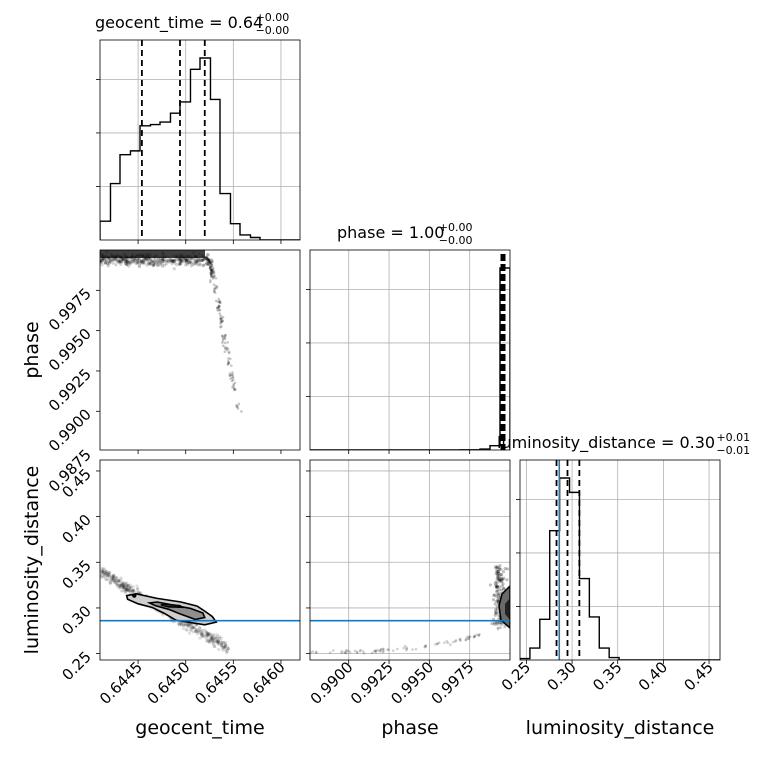 This screenshot has width=760, height=760. I want to click on x-axis-label-geocent_time: geocent_time, so click(199, 728).